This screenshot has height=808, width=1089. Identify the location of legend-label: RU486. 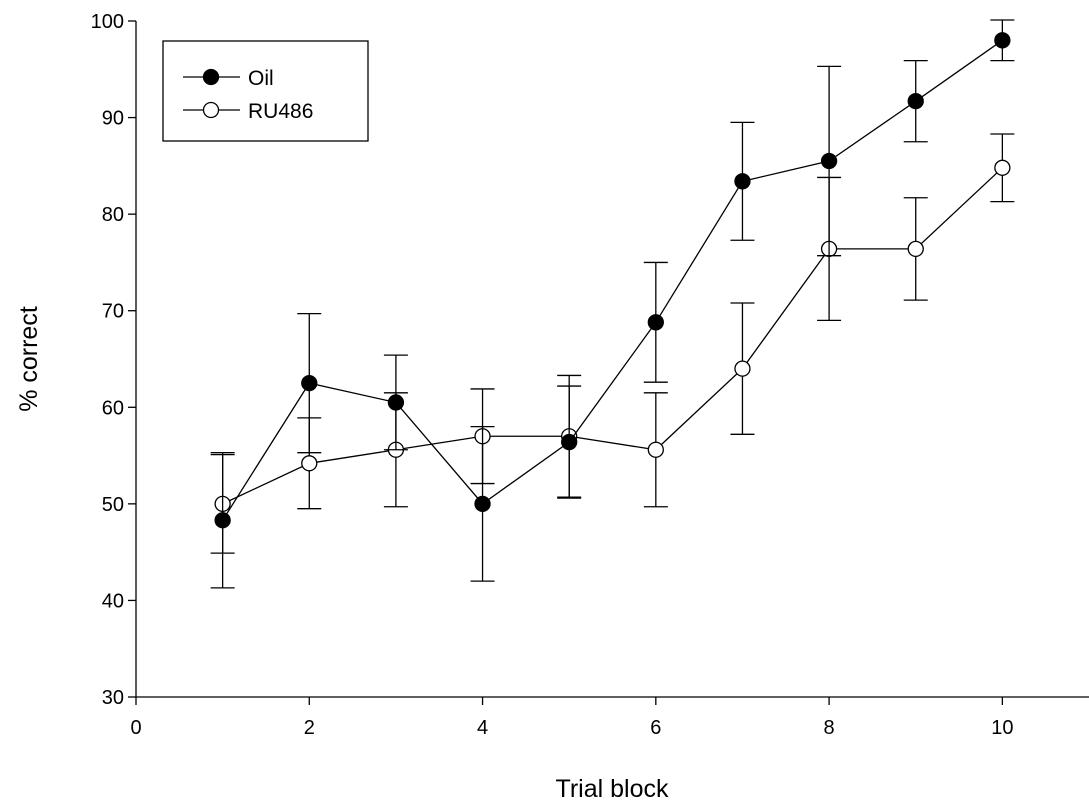
(280, 111).